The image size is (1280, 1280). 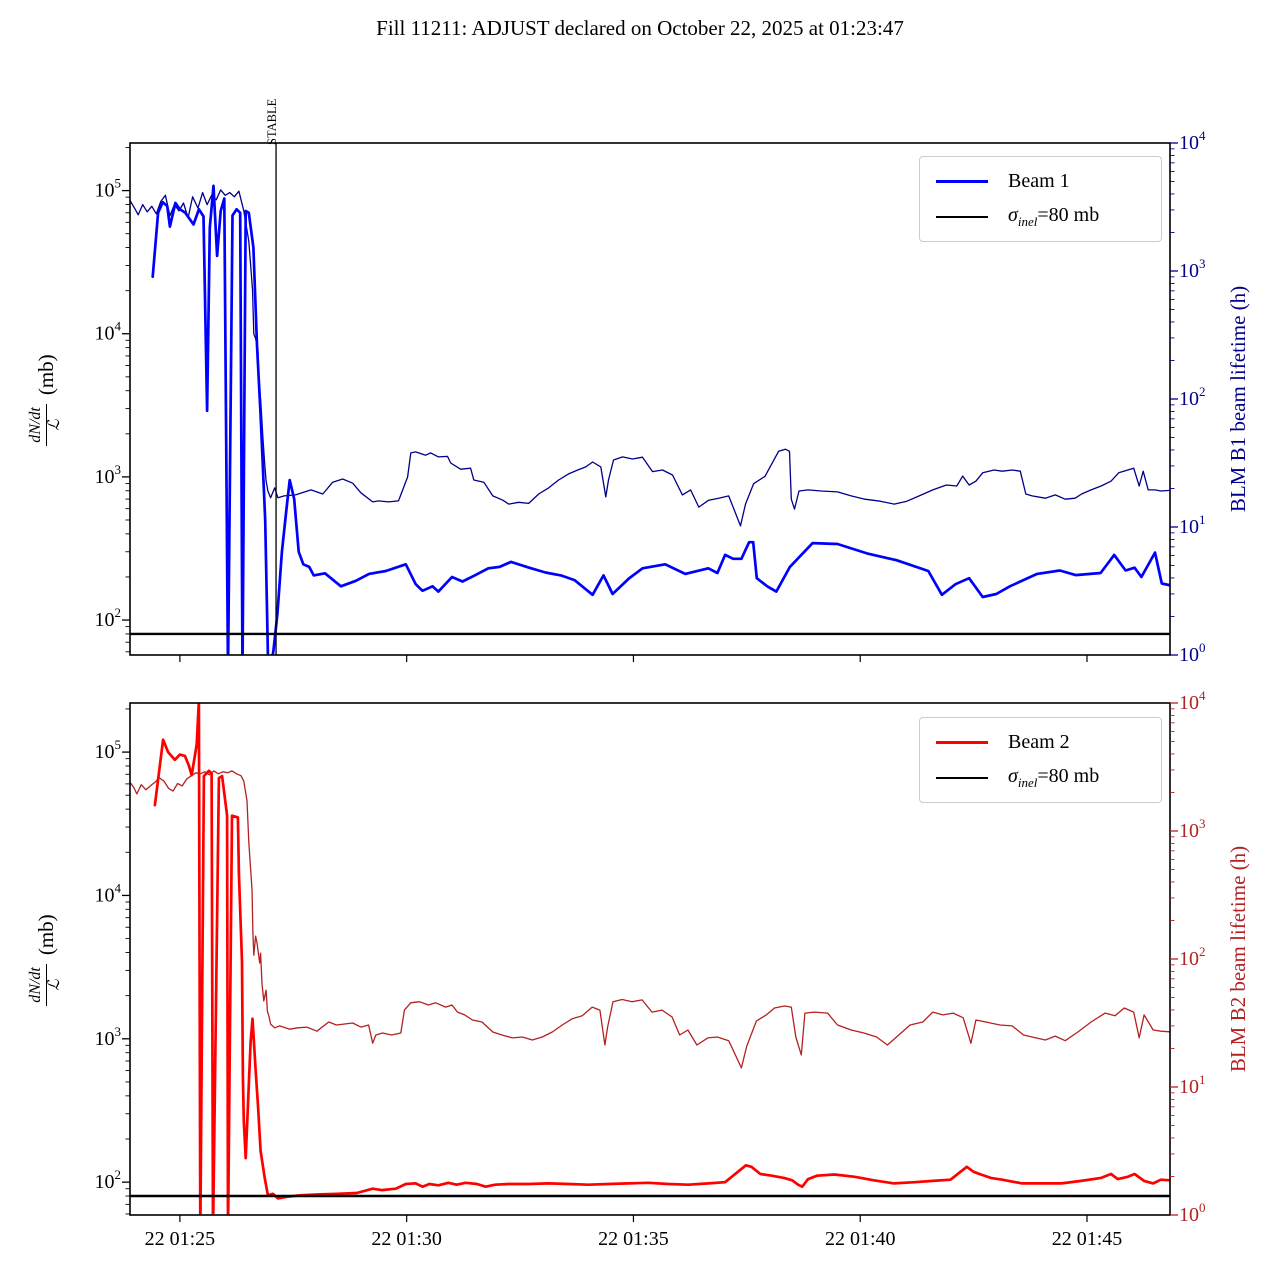 What do you see at coordinates (633, 1239) in the screenshot?
I see `x-tick-label: 22 01:35` at bounding box center [633, 1239].